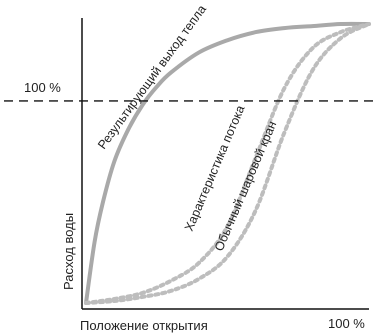  What do you see at coordinates (144, 325) in the screenshot?
I see `x-axis-title: Положение открытия` at bounding box center [144, 325].